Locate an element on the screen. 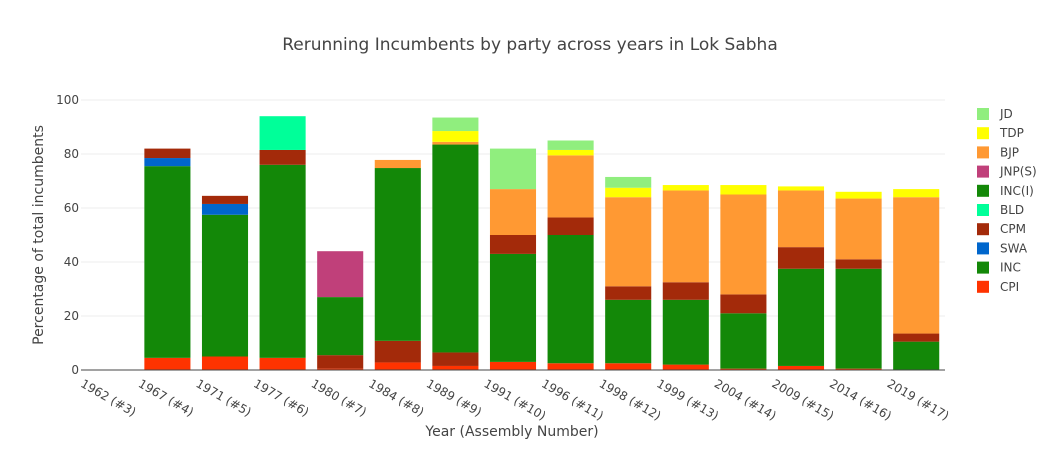  x-tick-label: 2004 (#14) is located at coordinates (745, 399).